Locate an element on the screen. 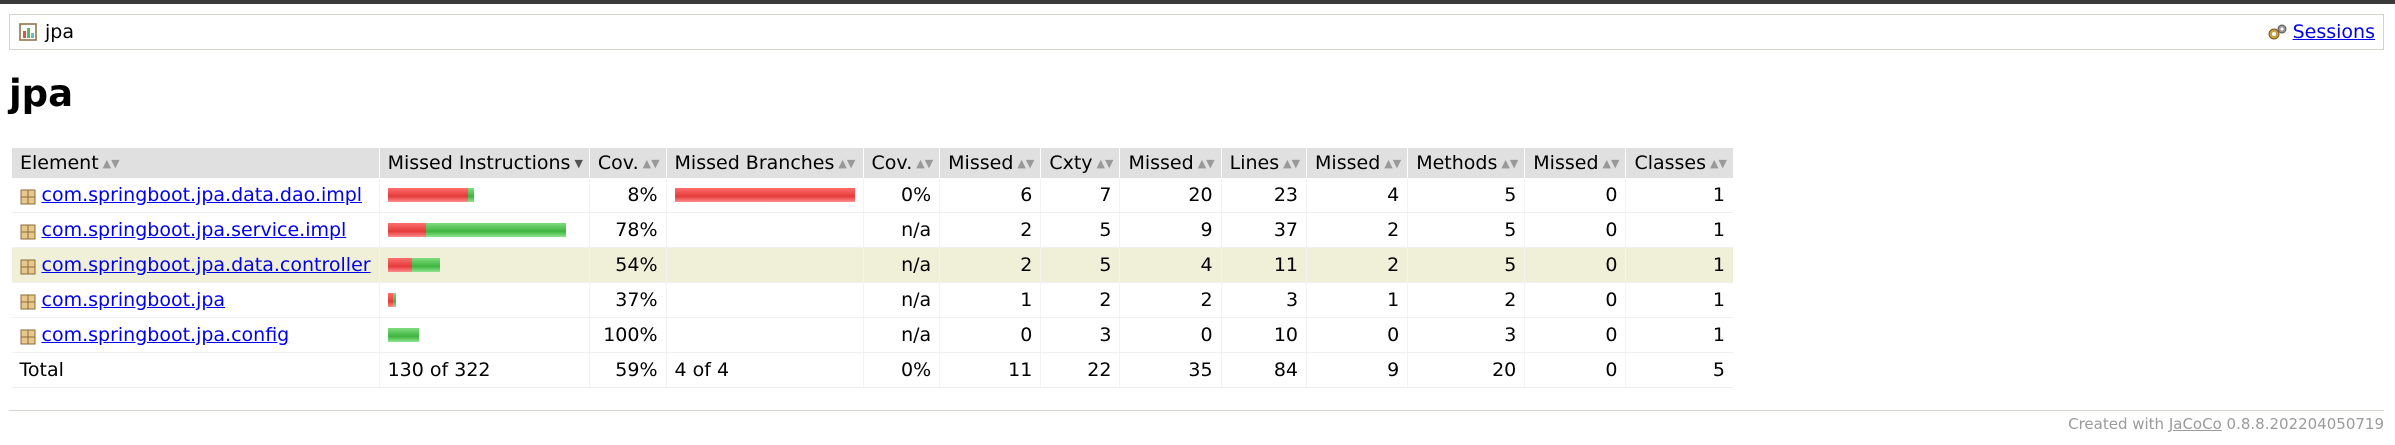 Image resolution: width=2395 pixels, height=445 pixels. total-cxty-missed: 11 is located at coordinates (990, 370).